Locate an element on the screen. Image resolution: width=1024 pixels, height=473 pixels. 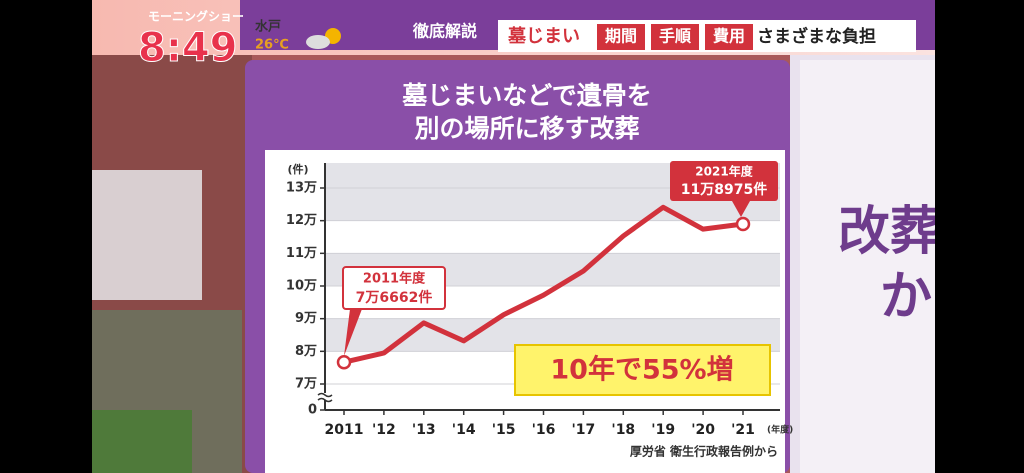
x-tick-label: '19 is located at coordinates (663, 430).